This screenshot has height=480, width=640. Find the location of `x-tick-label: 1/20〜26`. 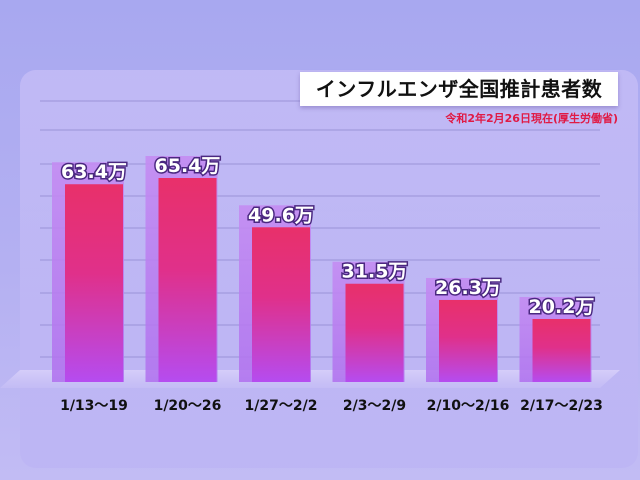

x-tick-label: 1/20〜26 is located at coordinates (188, 406).